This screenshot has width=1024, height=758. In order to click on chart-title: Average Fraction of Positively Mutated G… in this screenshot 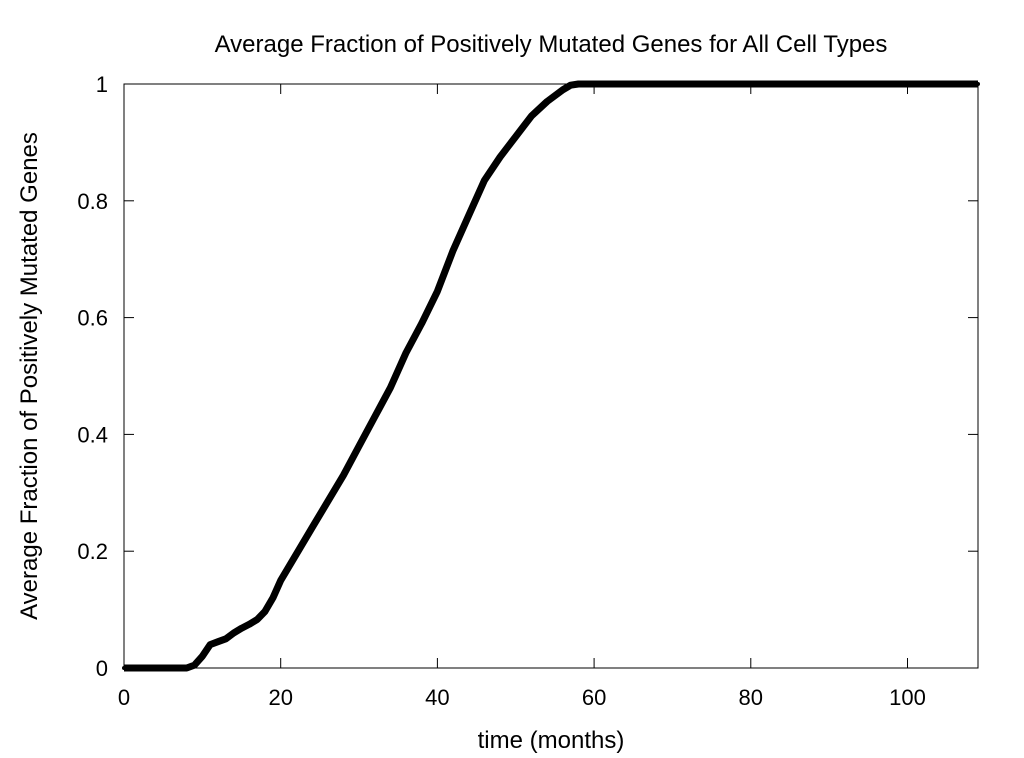, I will do `click(551, 44)`.